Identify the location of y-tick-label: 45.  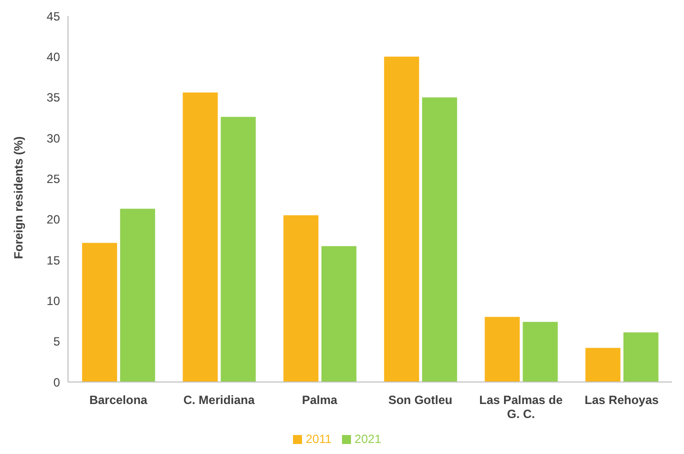
(53, 16).